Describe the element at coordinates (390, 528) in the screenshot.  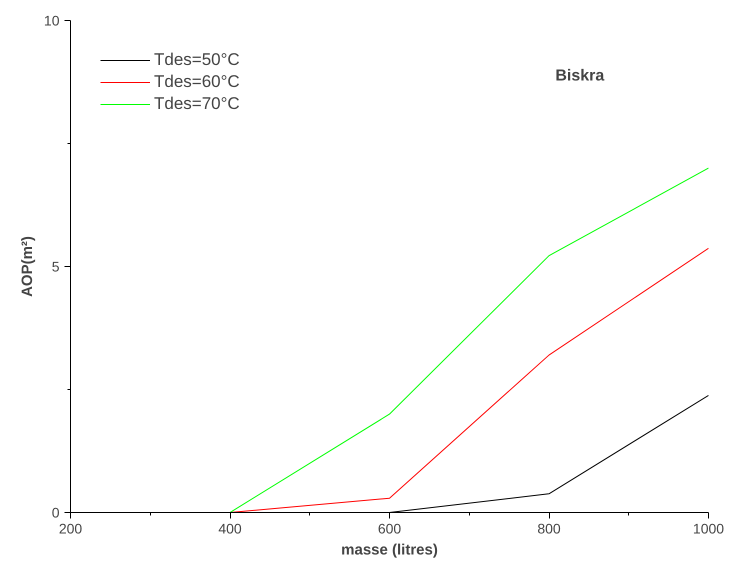
I see `x-tick-label: 600` at that location.